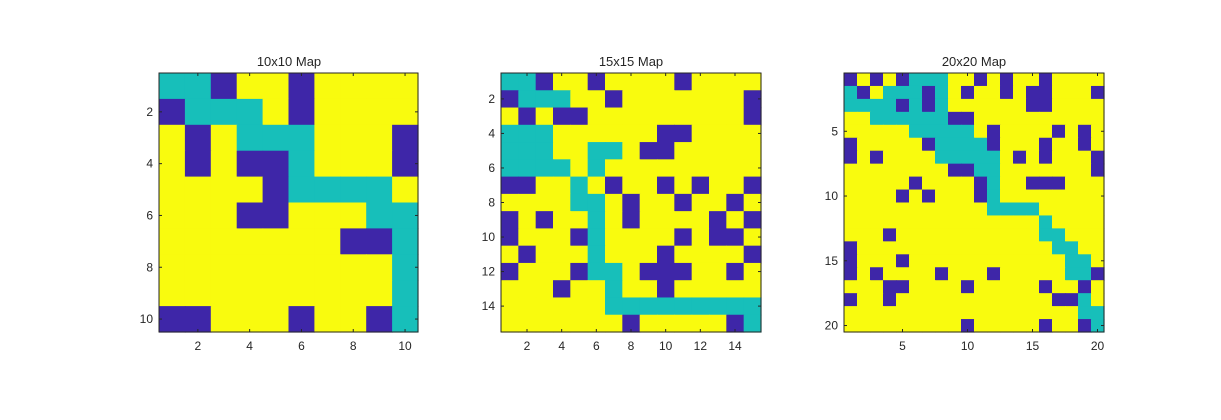 The height and width of the screenshot is (420, 1221). I want to click on y-tick-label: 15, so click(832, 261).